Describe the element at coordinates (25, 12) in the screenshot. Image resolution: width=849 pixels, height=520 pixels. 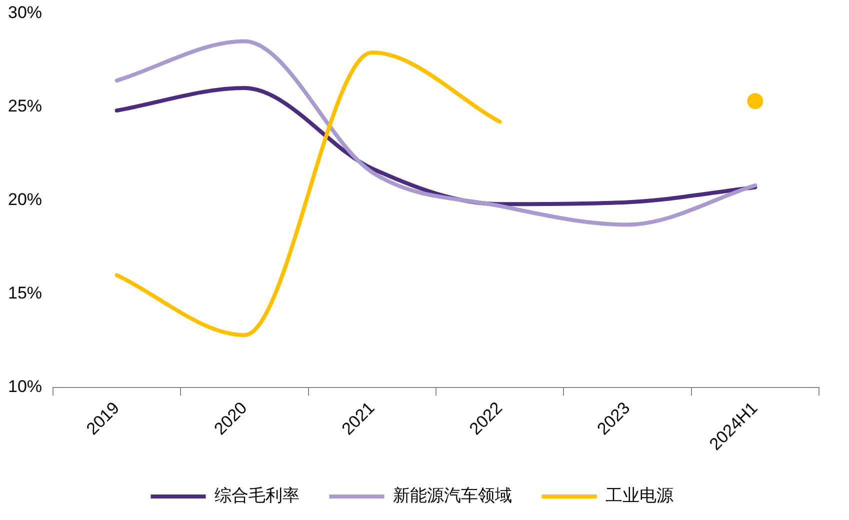
I see `y-tick-label: 30%` at that location.